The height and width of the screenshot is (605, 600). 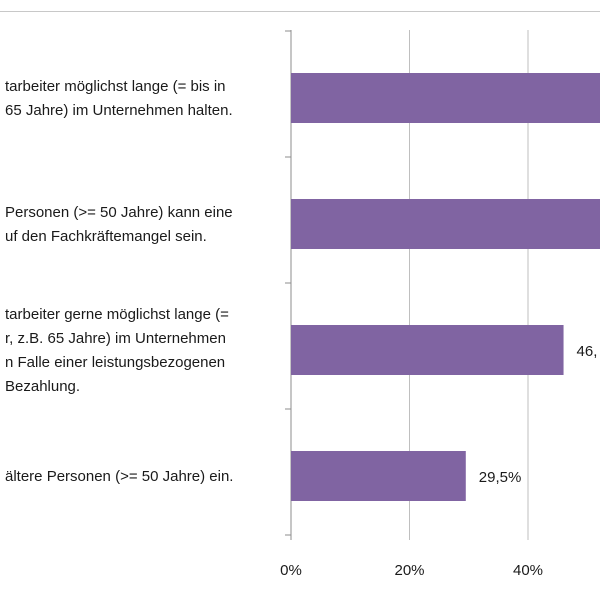 I want to click on category-label-1-line-1: tarbeiter möglichst lange (= bis in, so click(x=115, y=86).